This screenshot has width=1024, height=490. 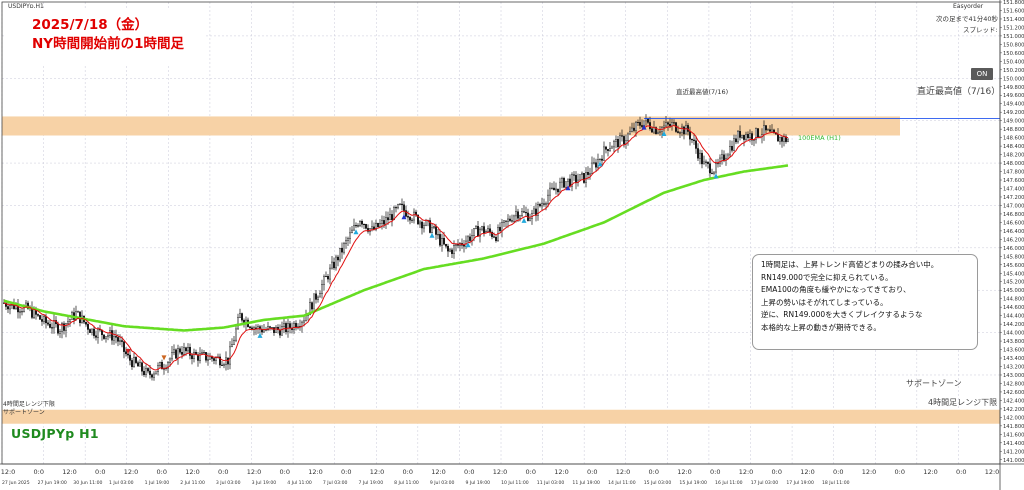 What do you see at coordinates (968, 6) in the screenshot?
I see `easyorder-label: Easyorder` at bounding box center [968, 6].